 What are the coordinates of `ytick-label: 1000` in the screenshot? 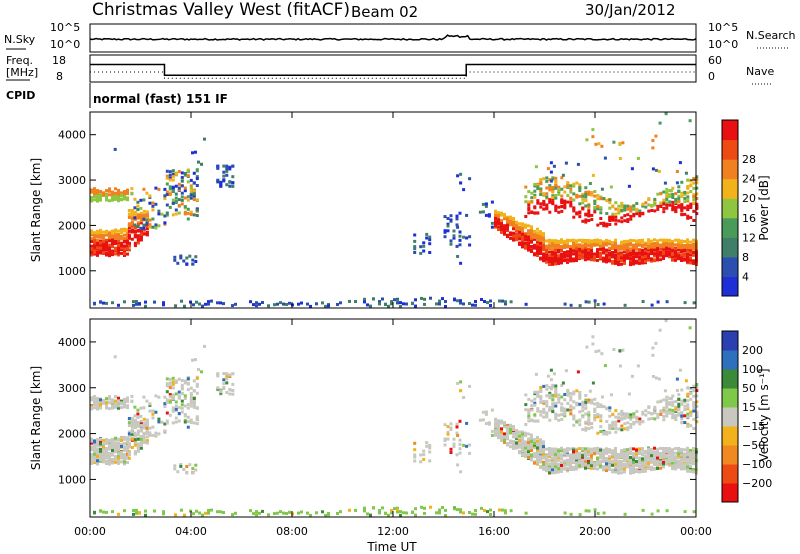 It's located at (72, 271).